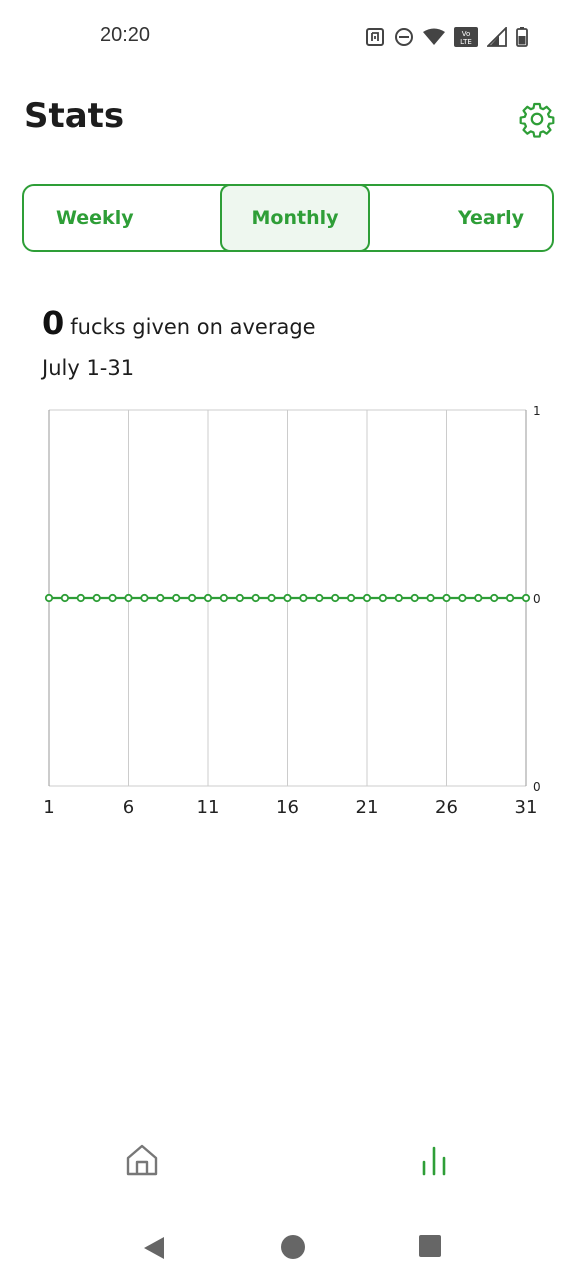 The image size is (576, 1280). What do you see at coordinates (522, 37) in the screenshot?
I see `battery-icon` at bounding box center [522, 37].